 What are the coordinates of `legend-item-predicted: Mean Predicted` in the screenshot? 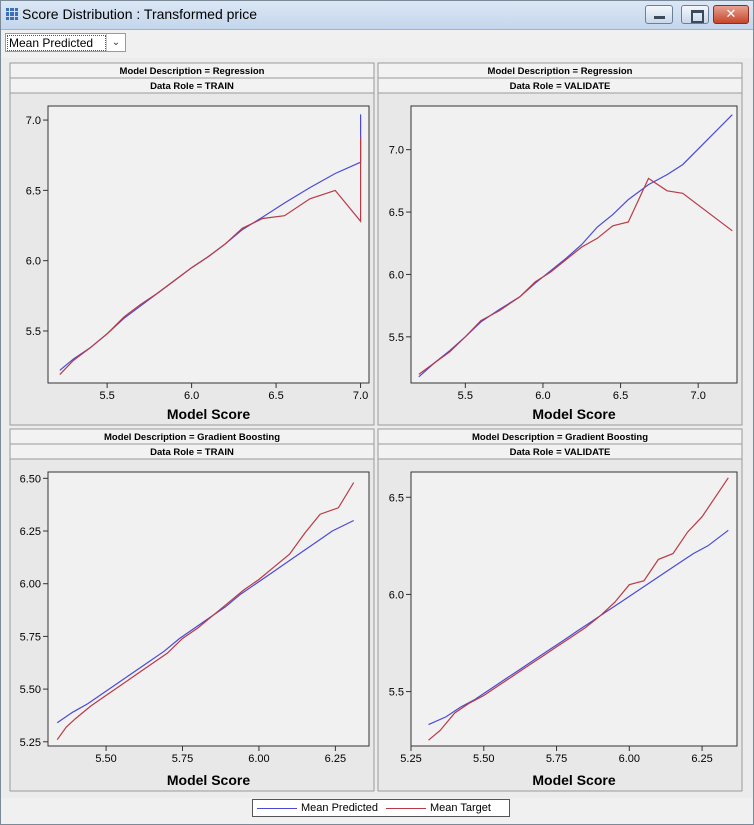 It's located at (317, 808).